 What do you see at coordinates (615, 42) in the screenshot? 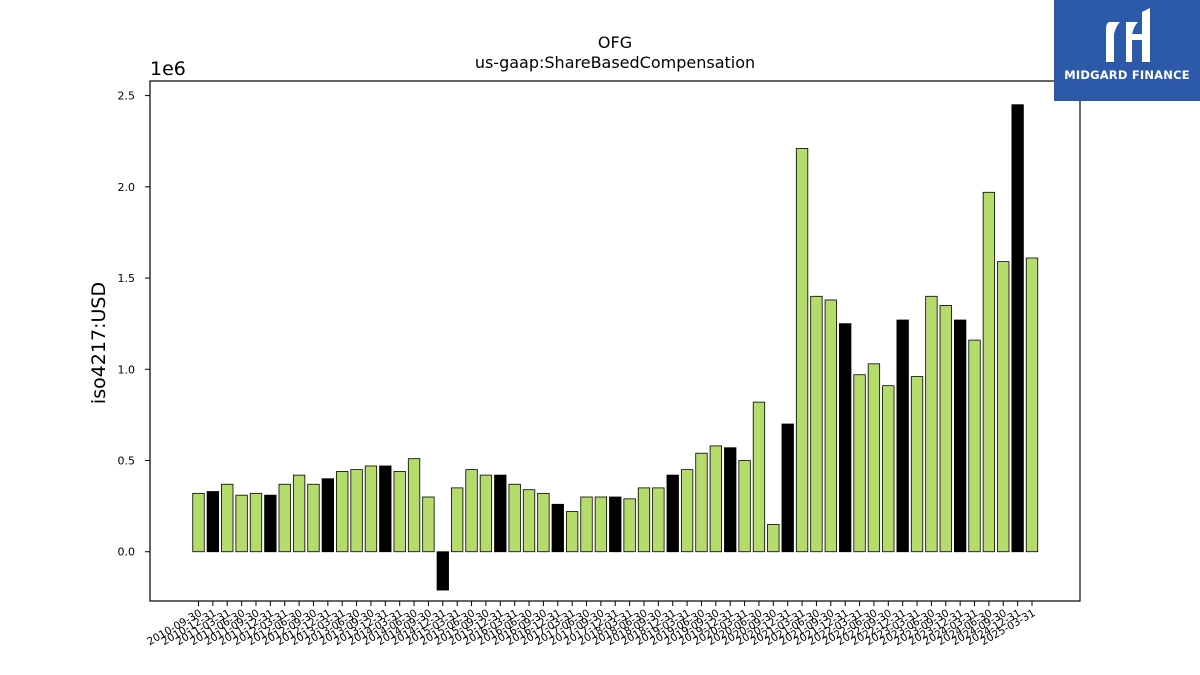
I see `chart-title: OFG` at bounding box center [615, 42].